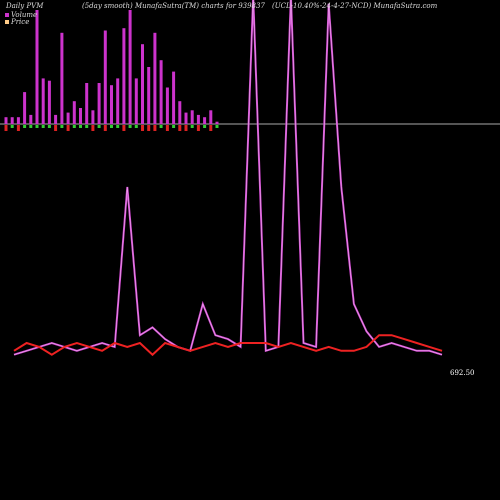 The image size is (500, 500). I want to click on volume-legend-swatch, so click(7, 15).